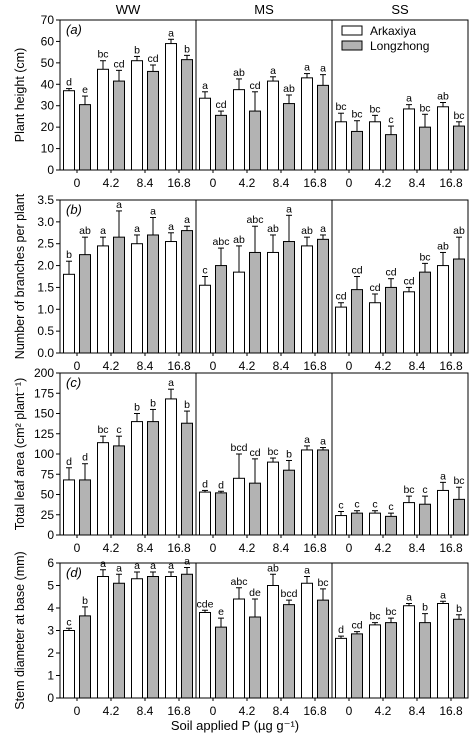  What do you see at coordinates (221, 612) in the screenshot?
I see `significance-letter: e` at bounding box center [221, 612].